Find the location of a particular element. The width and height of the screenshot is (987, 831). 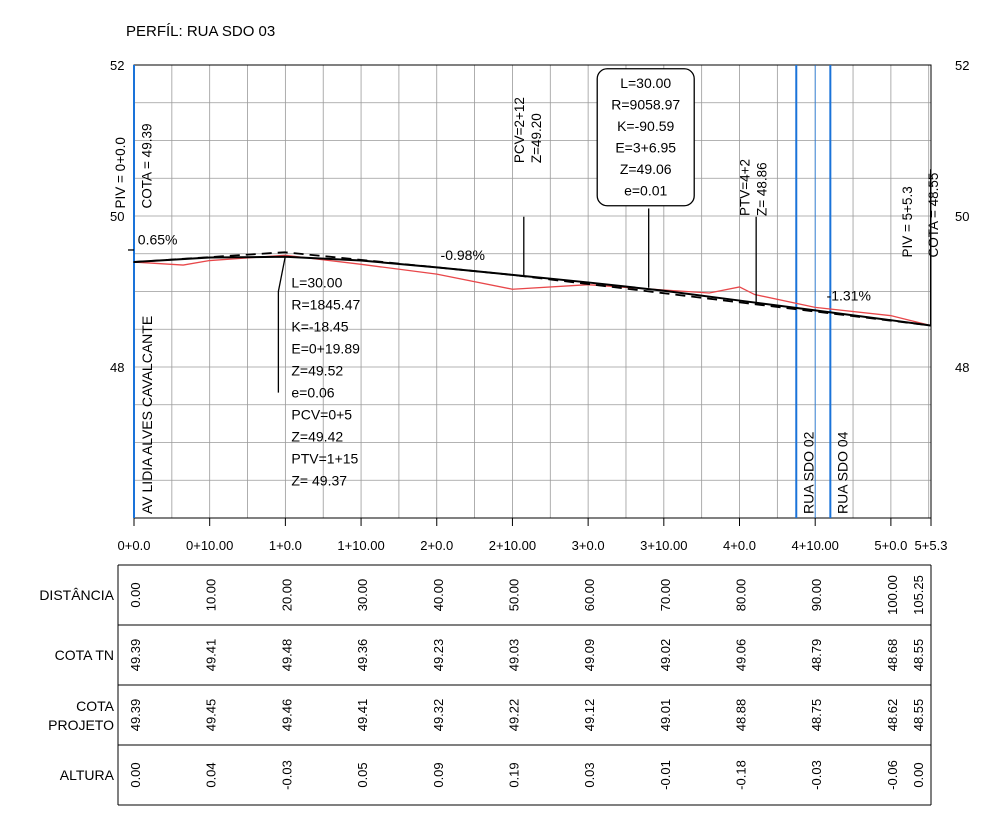

table-row-label: ALTURA is located at coordinates (87, 775).